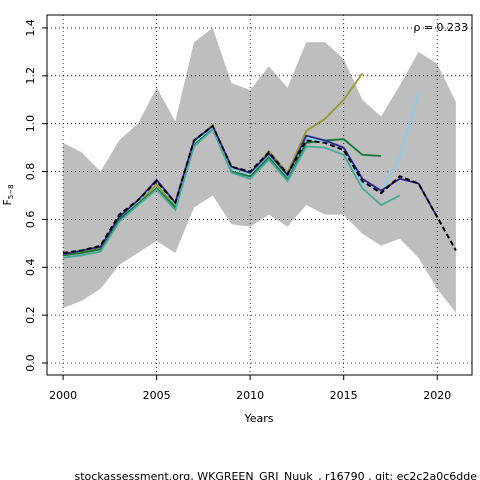 The height and width of the screenshot is (480, 480). What do you see at coordinates (344, 395) in the screenshot?
I see `x-tick-label: 2015` at bounding box center [344, 395].